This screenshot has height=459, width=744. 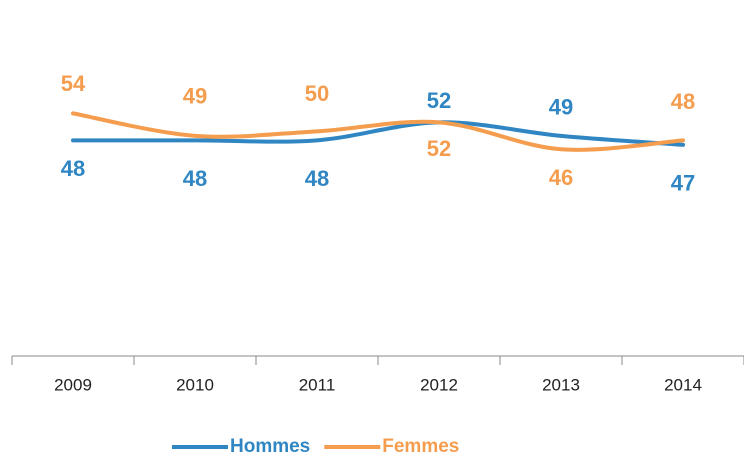 What do you see at coordinates (73, 384) in the screenshot?
I see `x-tick-label: 2009` at bounding box center [73, 384].